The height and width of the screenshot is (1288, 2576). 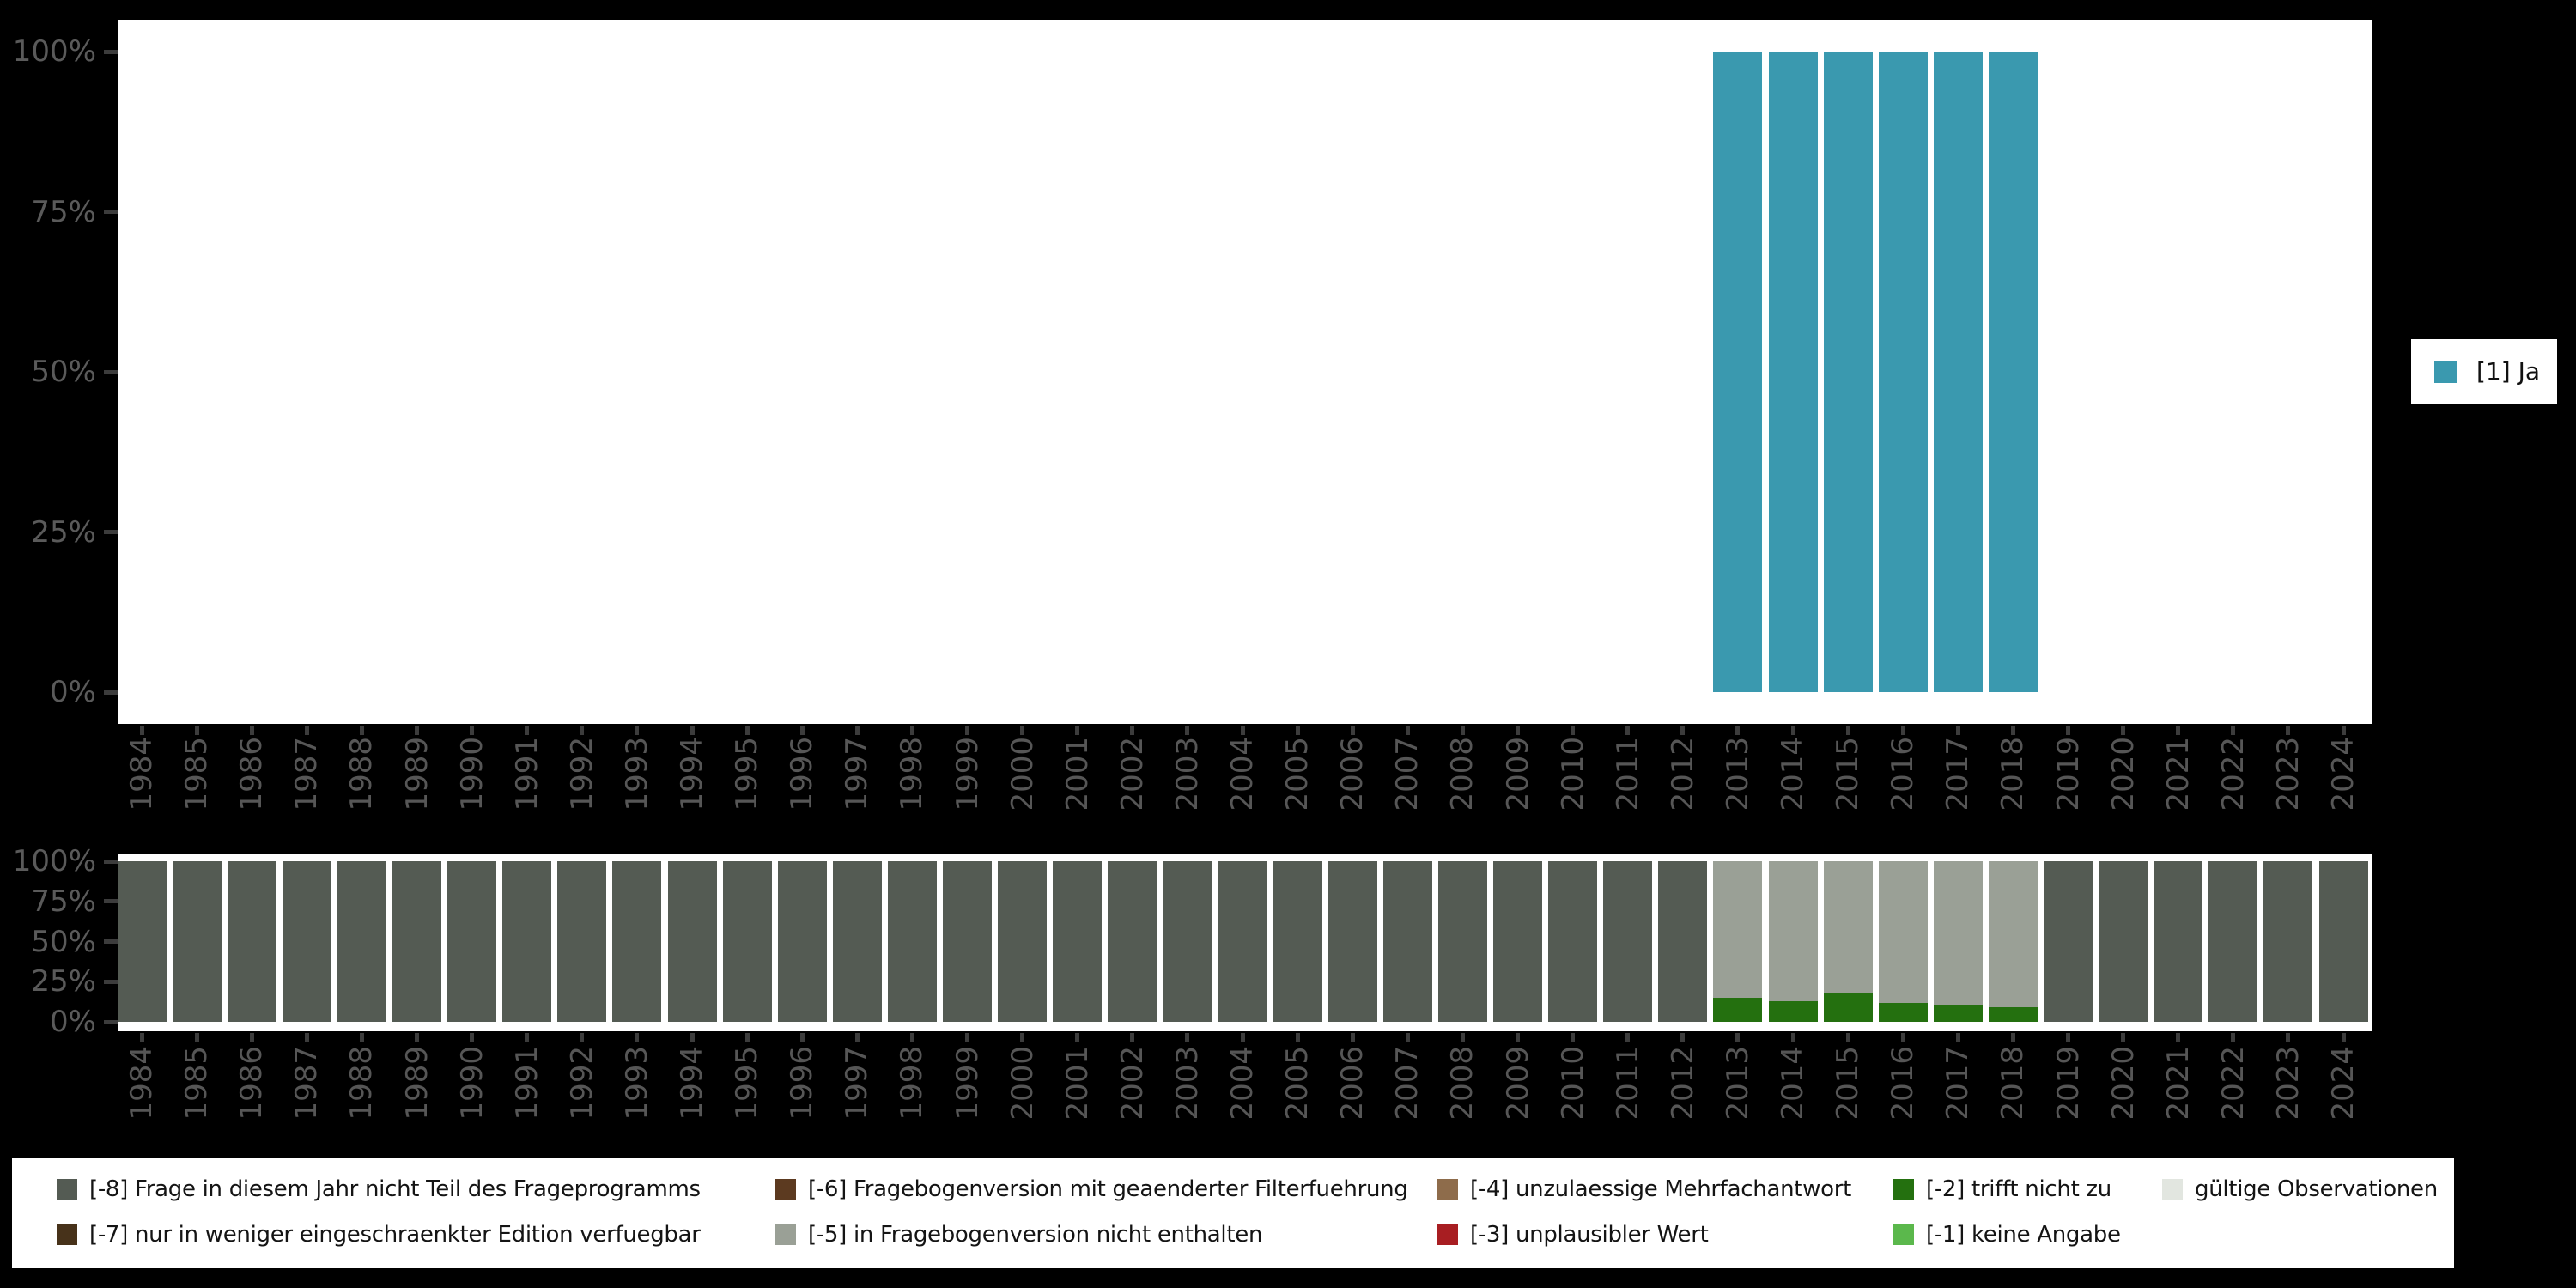 I want to click on bottom-seg-1997-m8, so click(x=857, y=941).